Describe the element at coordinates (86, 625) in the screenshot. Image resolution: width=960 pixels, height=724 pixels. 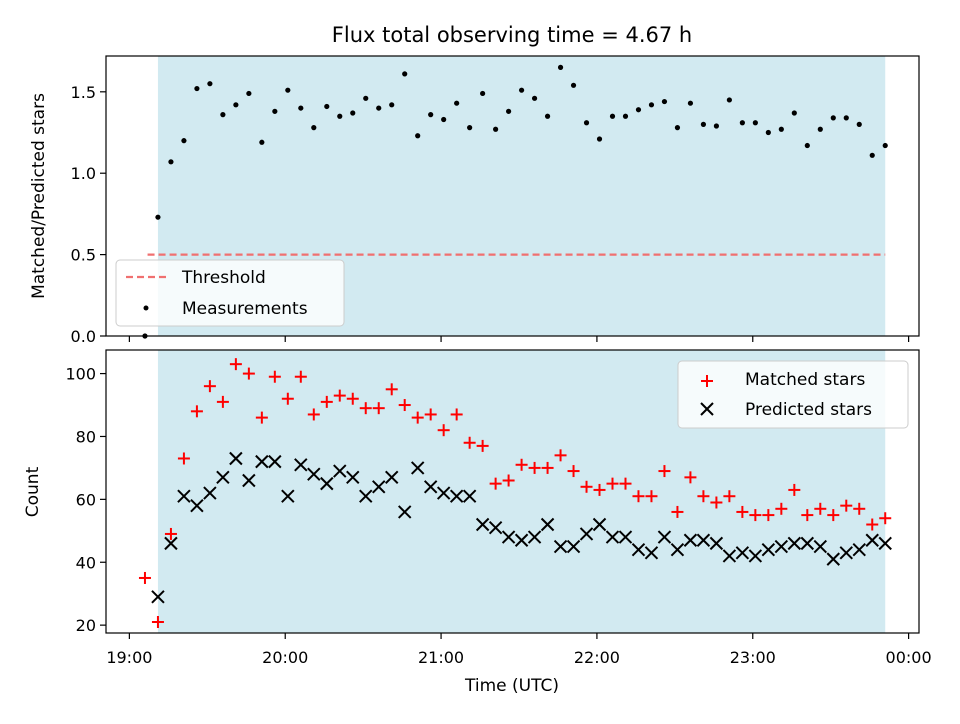
I see `count-y-tick-label: 20` at that location.